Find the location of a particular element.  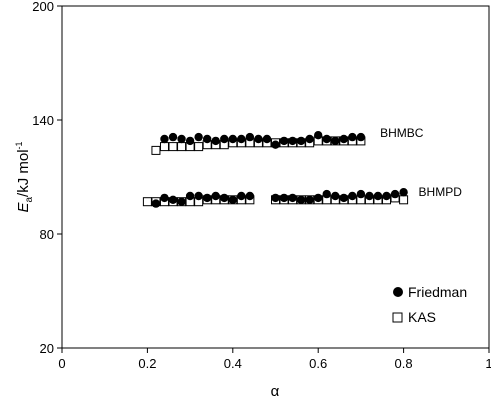

x-axis-ticks is located at coordinates (275, 350).